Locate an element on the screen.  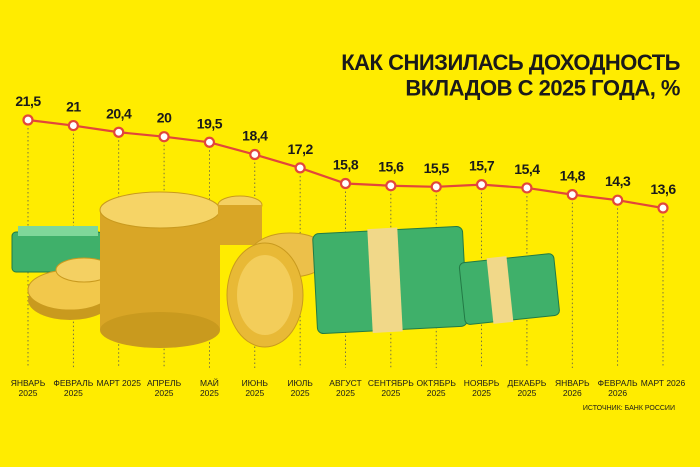
bills is located at coordinates (58, 231).